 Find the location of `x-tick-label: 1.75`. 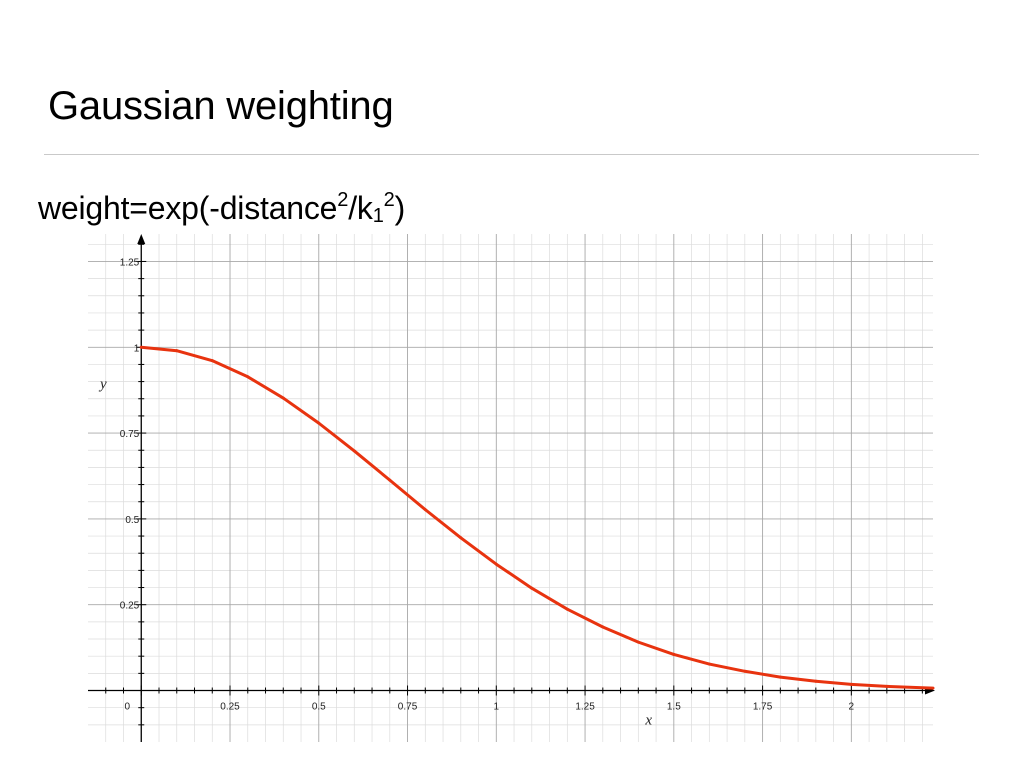

x-tick-label: 1.75 is located at coordinates (763, 707).